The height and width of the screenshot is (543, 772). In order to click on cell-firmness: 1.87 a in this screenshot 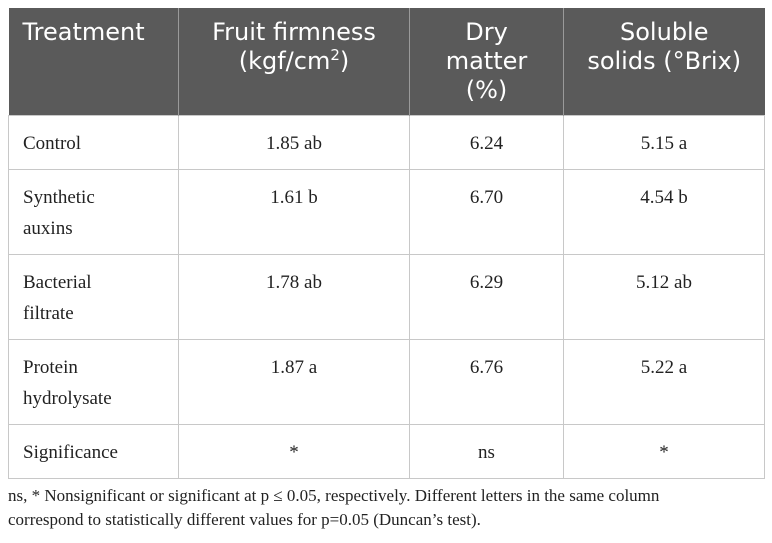, I will do `click(294, 382)`.